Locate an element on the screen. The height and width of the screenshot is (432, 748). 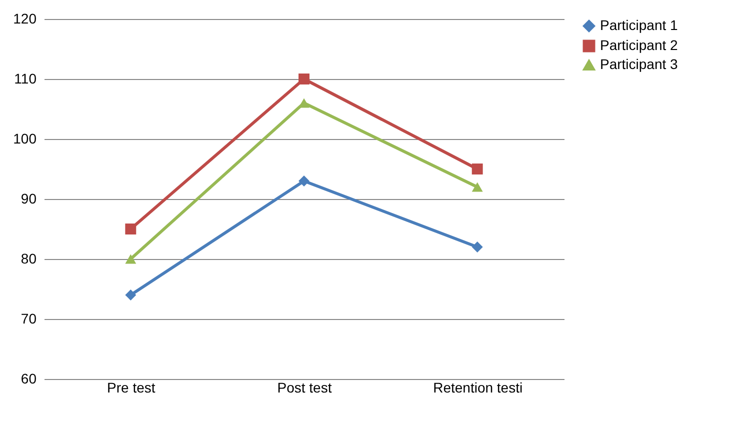
legend-label: Participant 2 is located at coordinates (639, 45).